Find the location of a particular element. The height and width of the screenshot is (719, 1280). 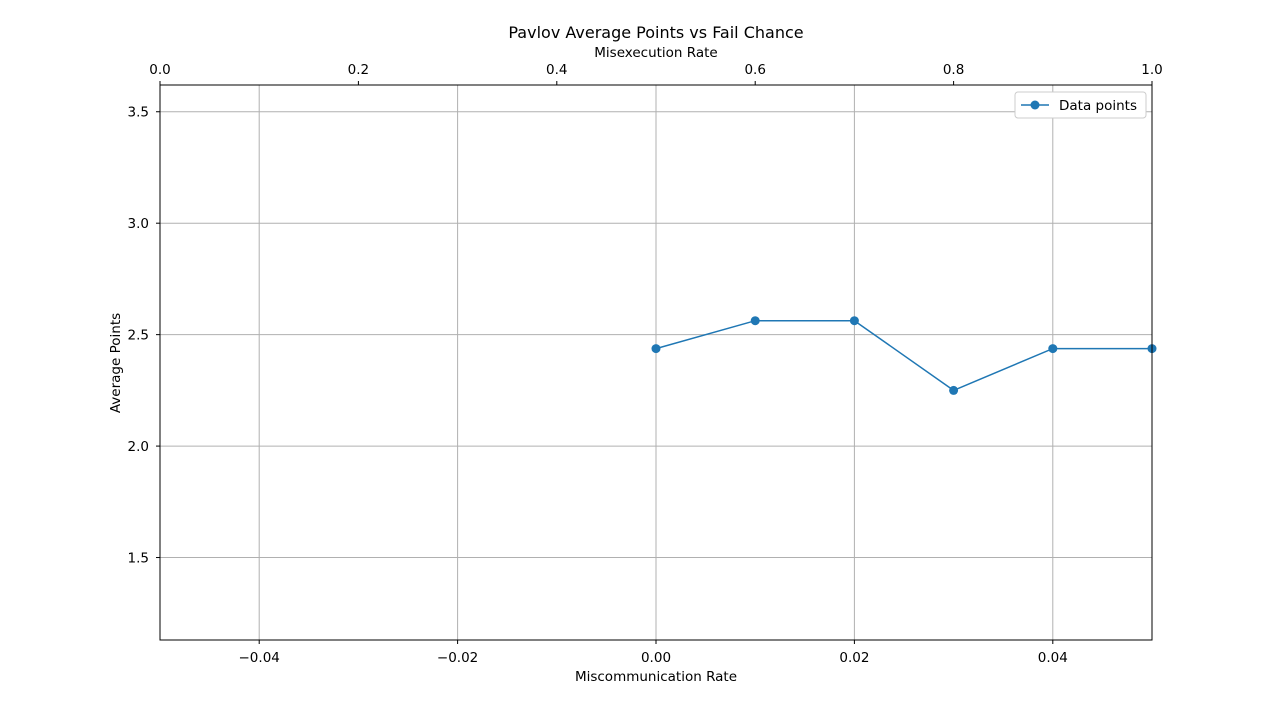

top-tick-label: 0.6 is located at coordinates (754, 70).